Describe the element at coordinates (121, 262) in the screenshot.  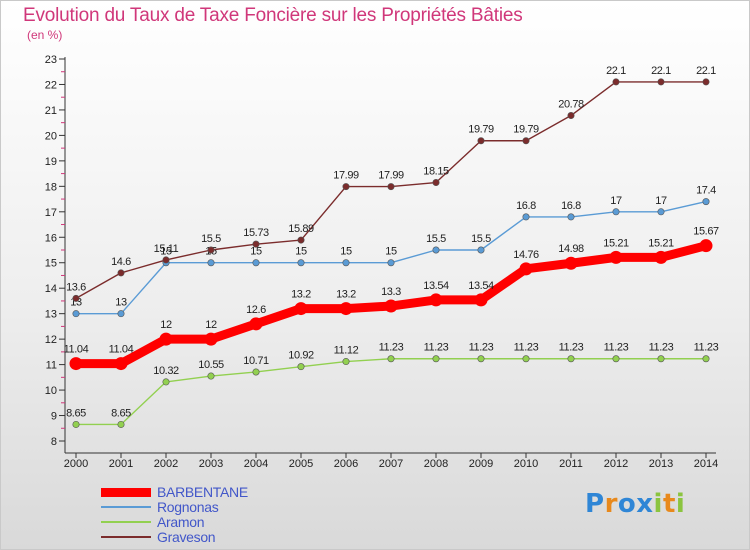
I see `data-label-graveson: 14.6` at that location.